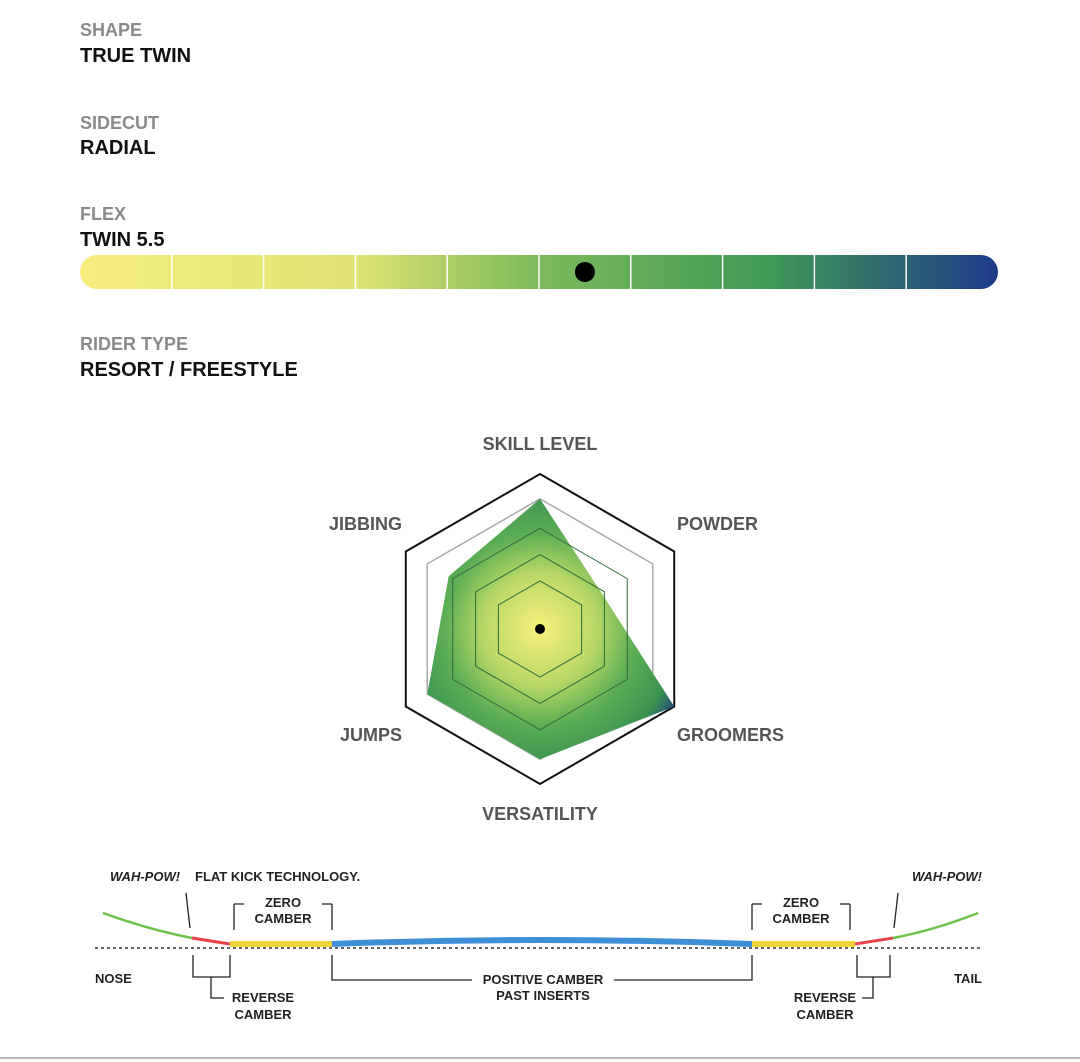  What do you see at coordinates (118, 148) in the screenshot?
I see `spec-value: RADIAL` at bounding box center [118, 148].